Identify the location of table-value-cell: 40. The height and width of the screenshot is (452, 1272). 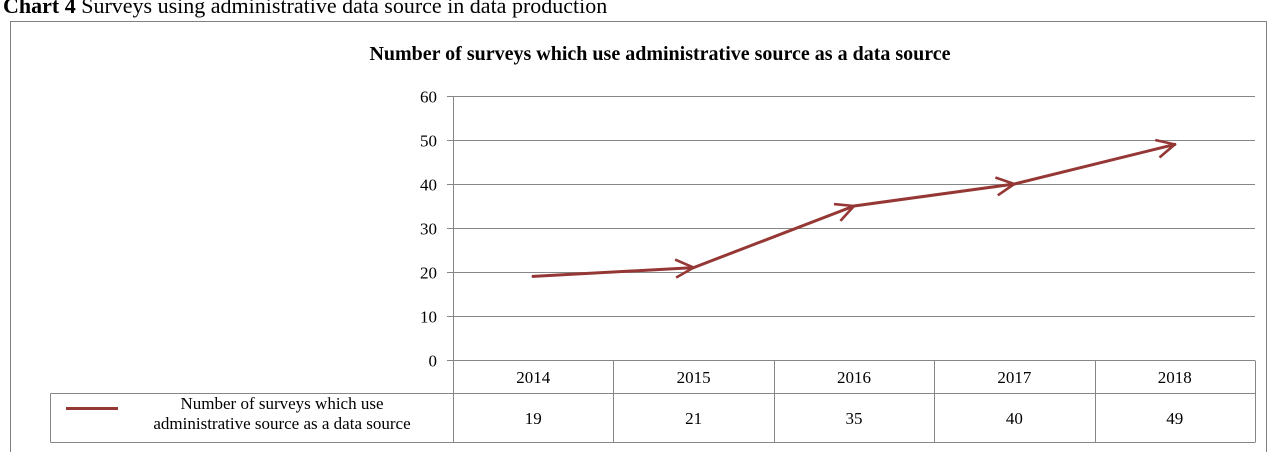
(1014, 418).